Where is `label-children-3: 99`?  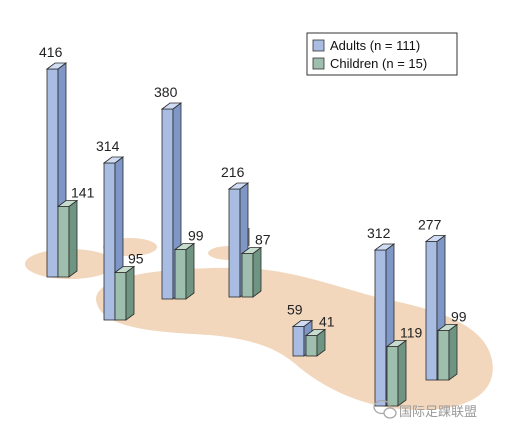 label-children-3: 99 is located at coordinates (196, 236).